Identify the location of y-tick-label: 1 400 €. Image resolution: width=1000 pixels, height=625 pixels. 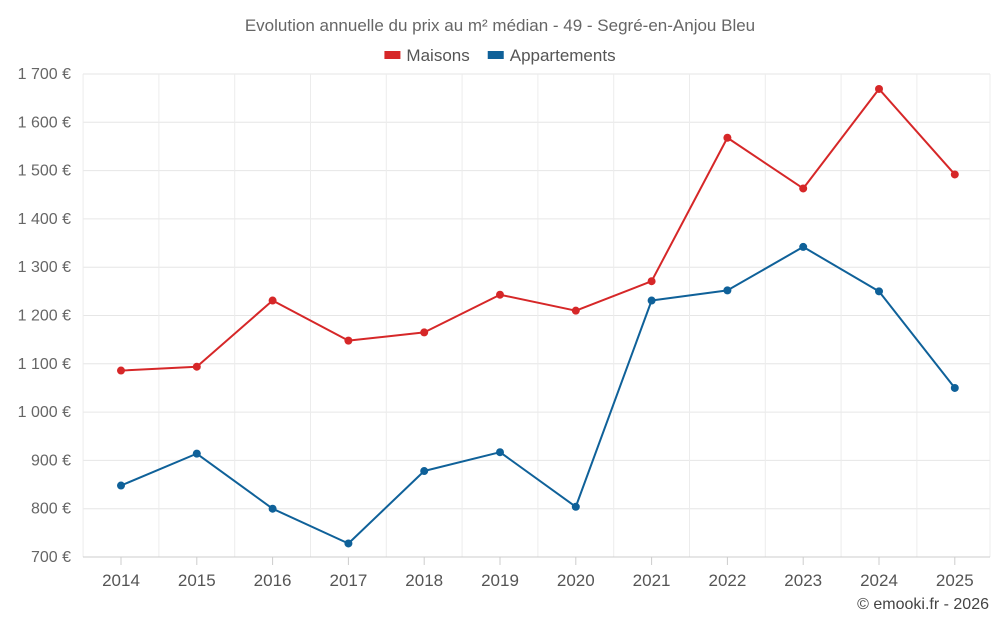
(44, 219).